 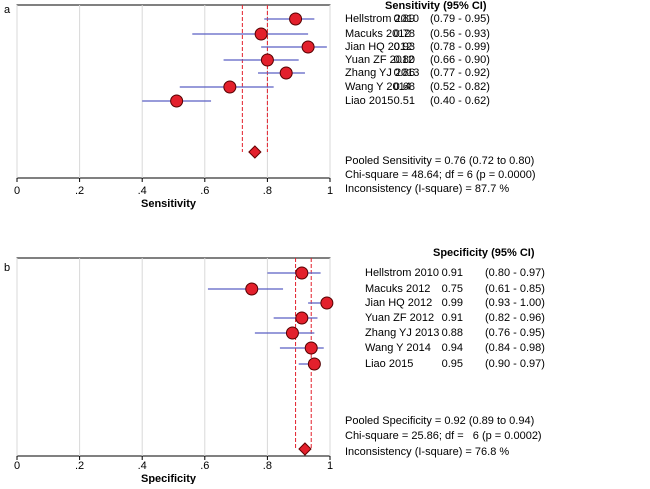 What do you see at coordinates (452, 333) in the screenshot?
I see `value-label: 0.88` at bounding box center [452, 333].